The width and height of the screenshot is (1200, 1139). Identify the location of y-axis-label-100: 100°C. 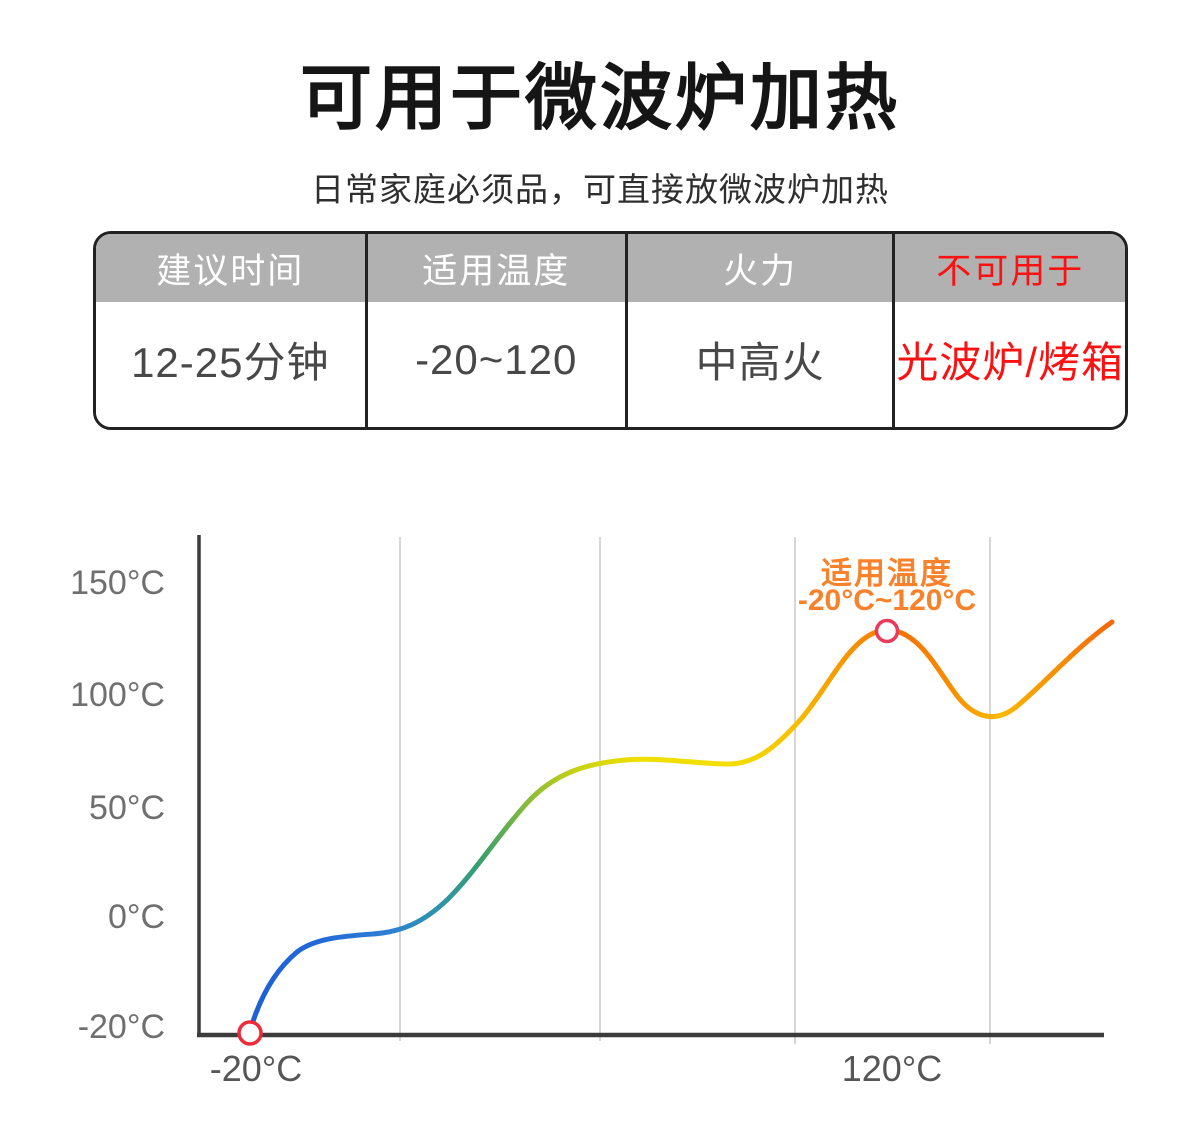
(117, 695).